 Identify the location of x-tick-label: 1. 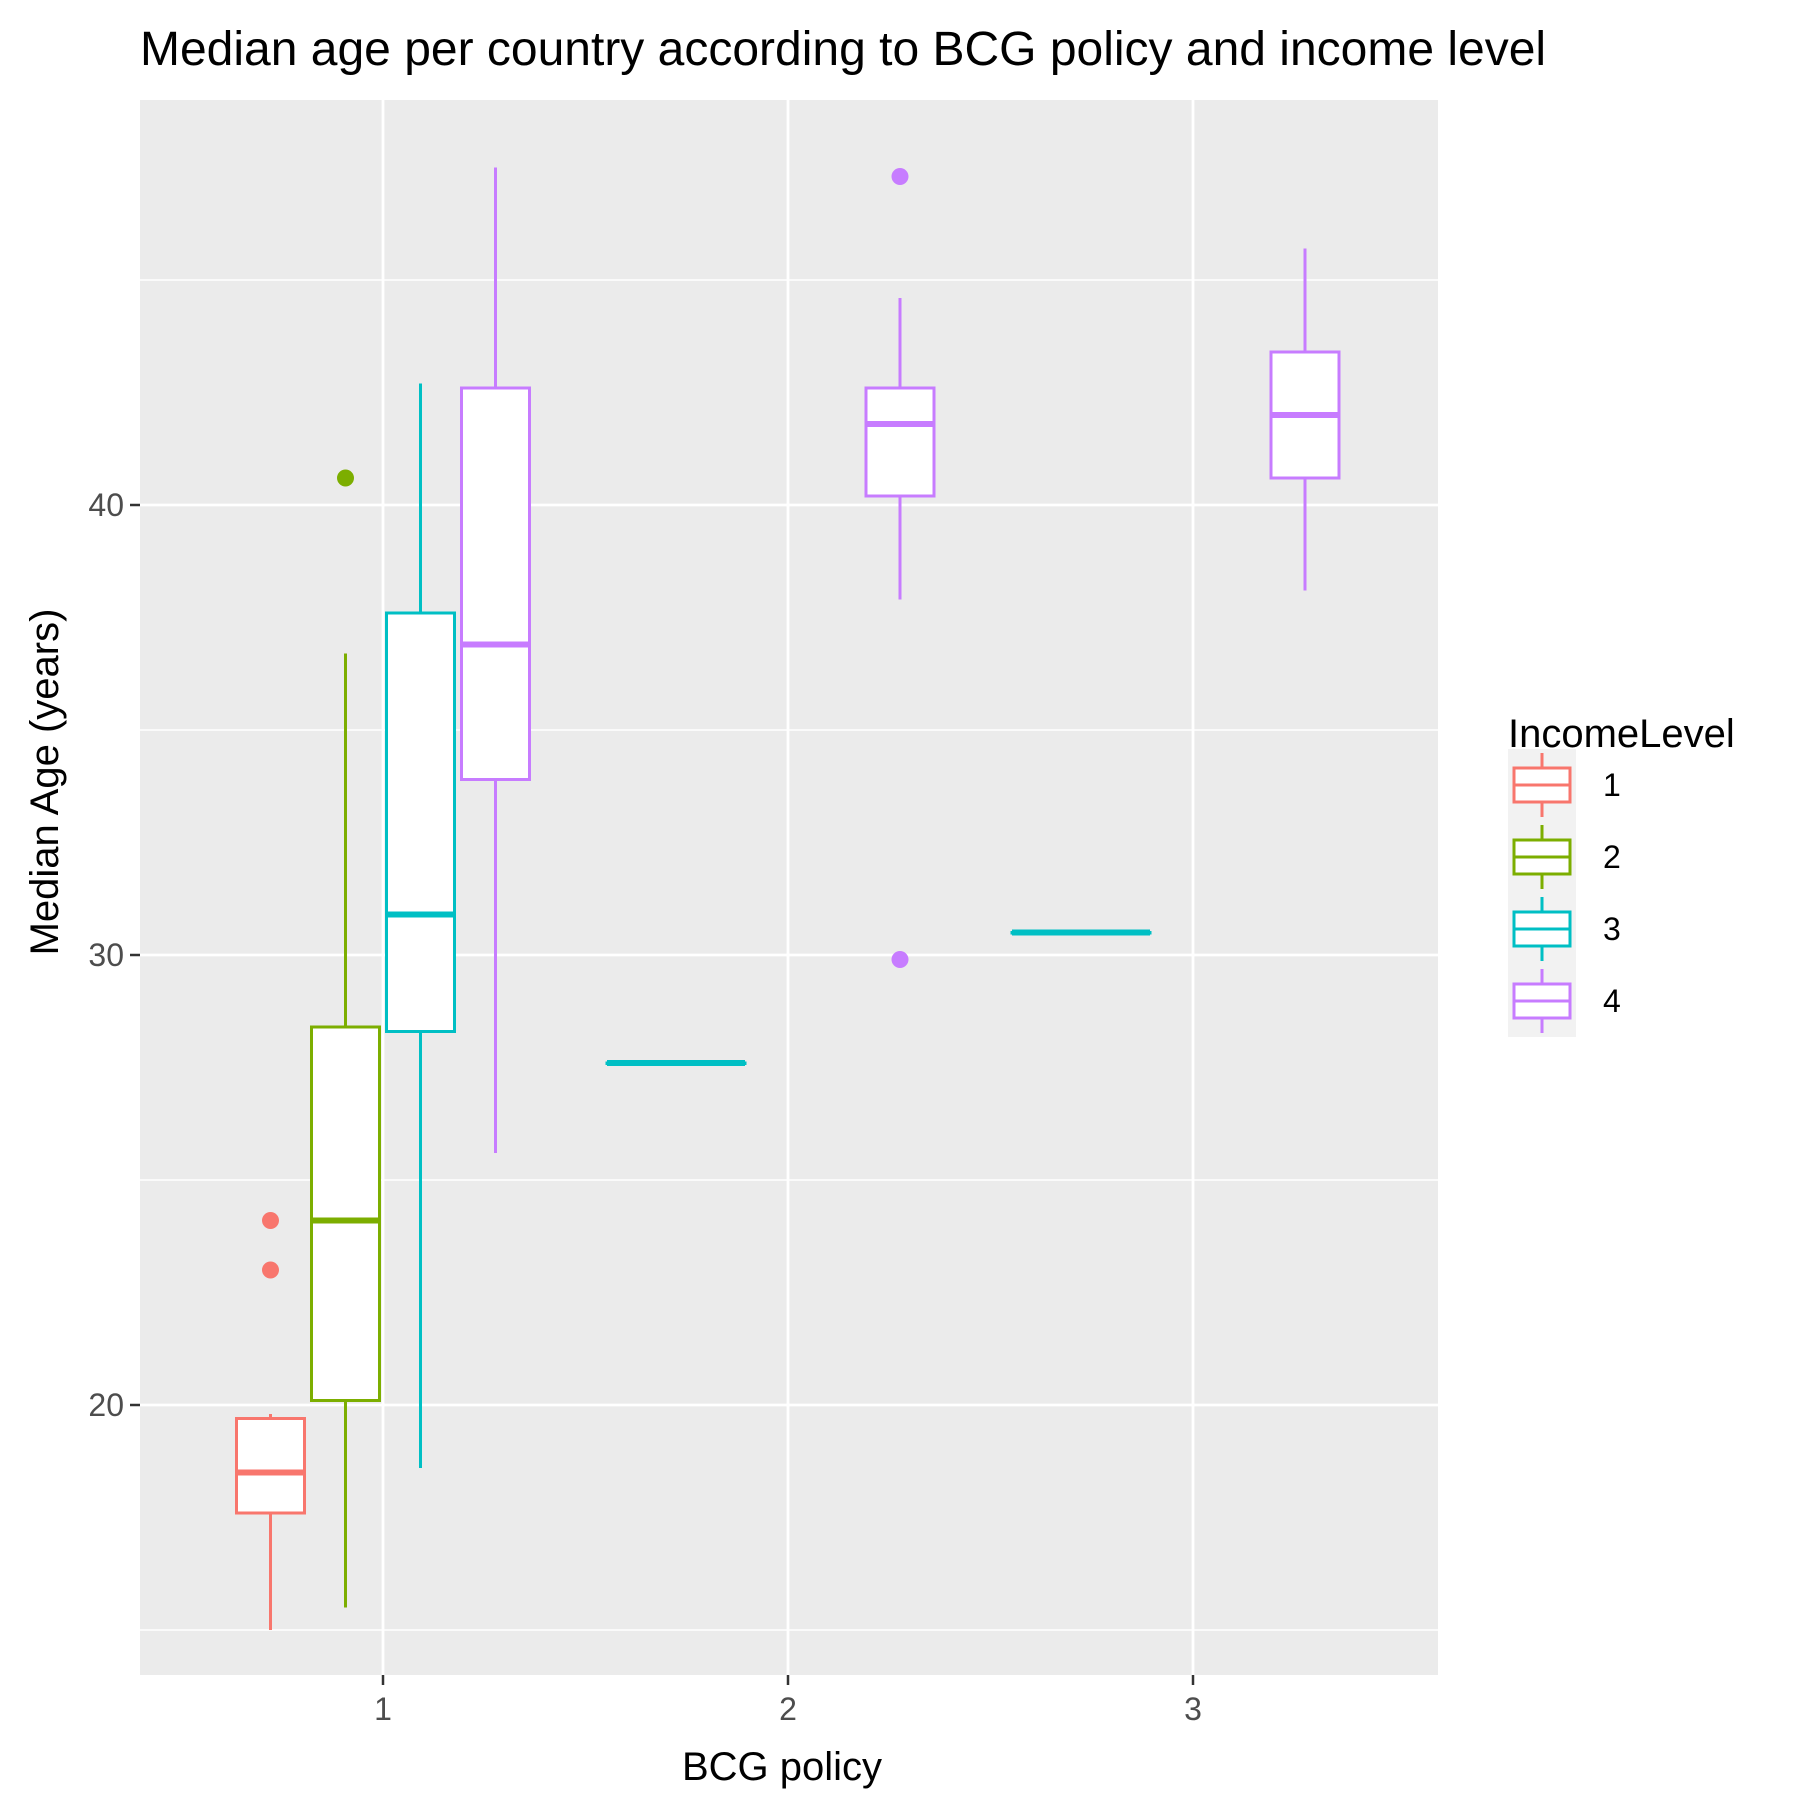
(383, 1709).